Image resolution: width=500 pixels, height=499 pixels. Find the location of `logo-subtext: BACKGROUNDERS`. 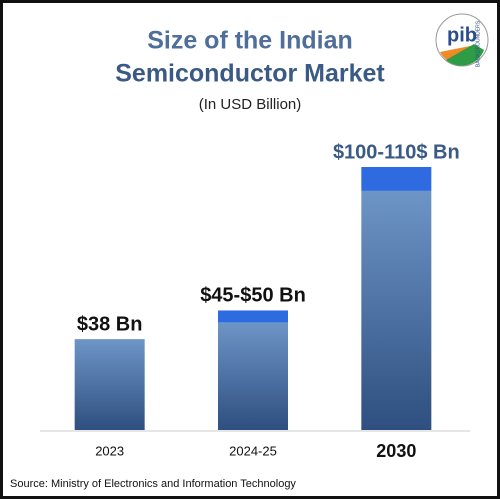

logo-subtext: BACKGROUNDERS is located at coordinates (478, 43).